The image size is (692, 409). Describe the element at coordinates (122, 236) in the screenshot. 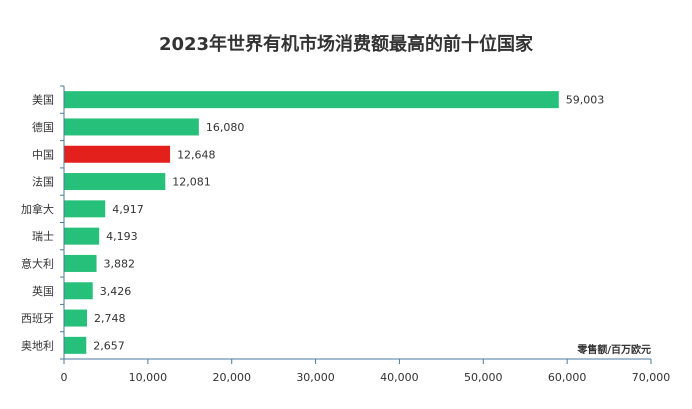

I see `value-label: 4,193` at that location.